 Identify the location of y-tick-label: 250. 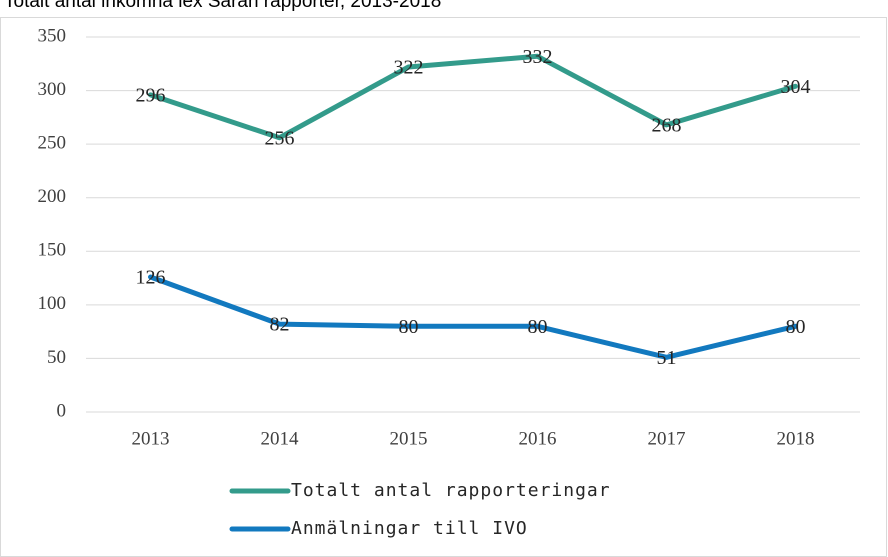
(52, 143).